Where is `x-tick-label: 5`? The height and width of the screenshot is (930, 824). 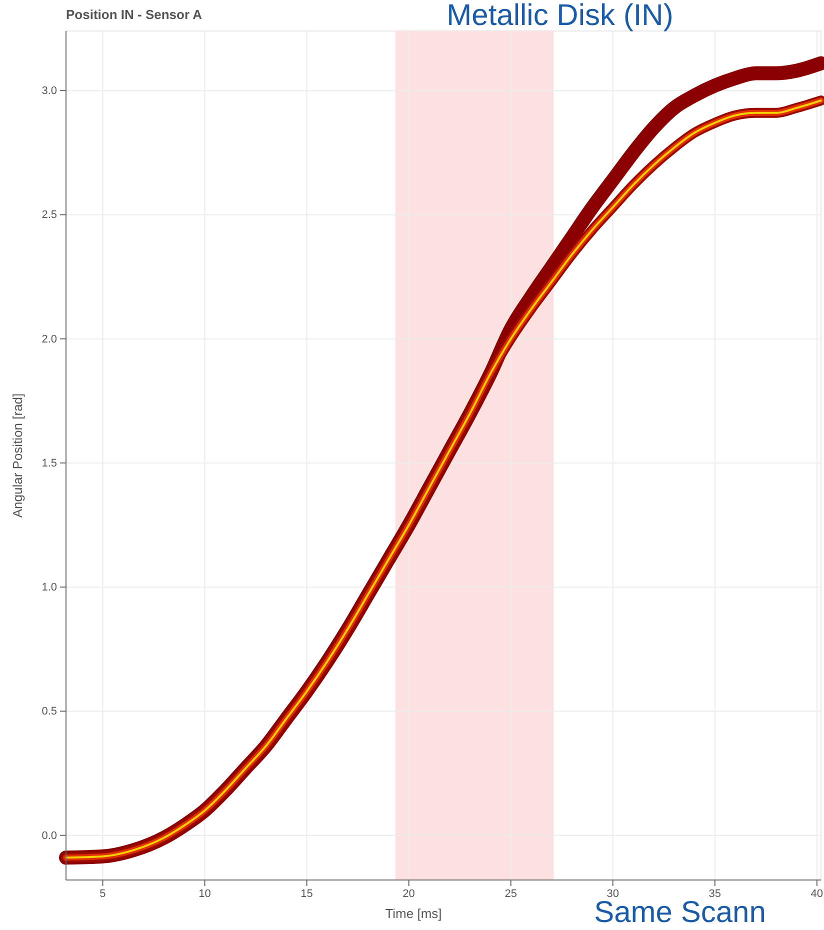
x-tick-label: 5 is located at coordinates (103, 894).